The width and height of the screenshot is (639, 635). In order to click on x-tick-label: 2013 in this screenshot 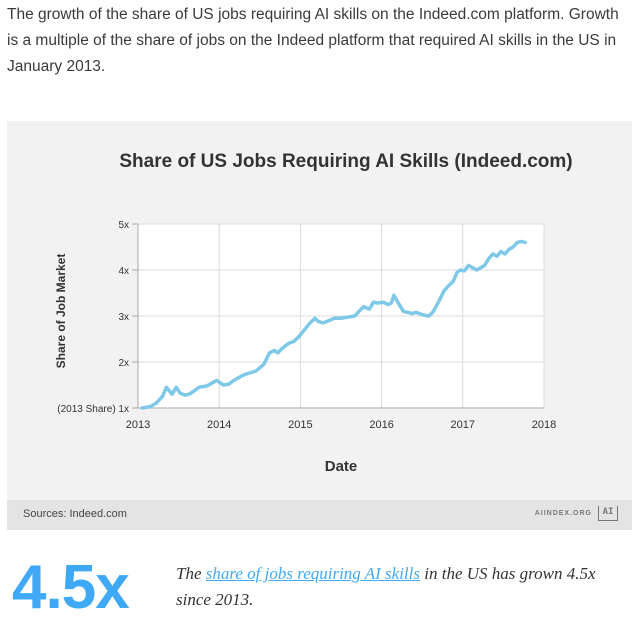, I will do `click(138, 425)`.